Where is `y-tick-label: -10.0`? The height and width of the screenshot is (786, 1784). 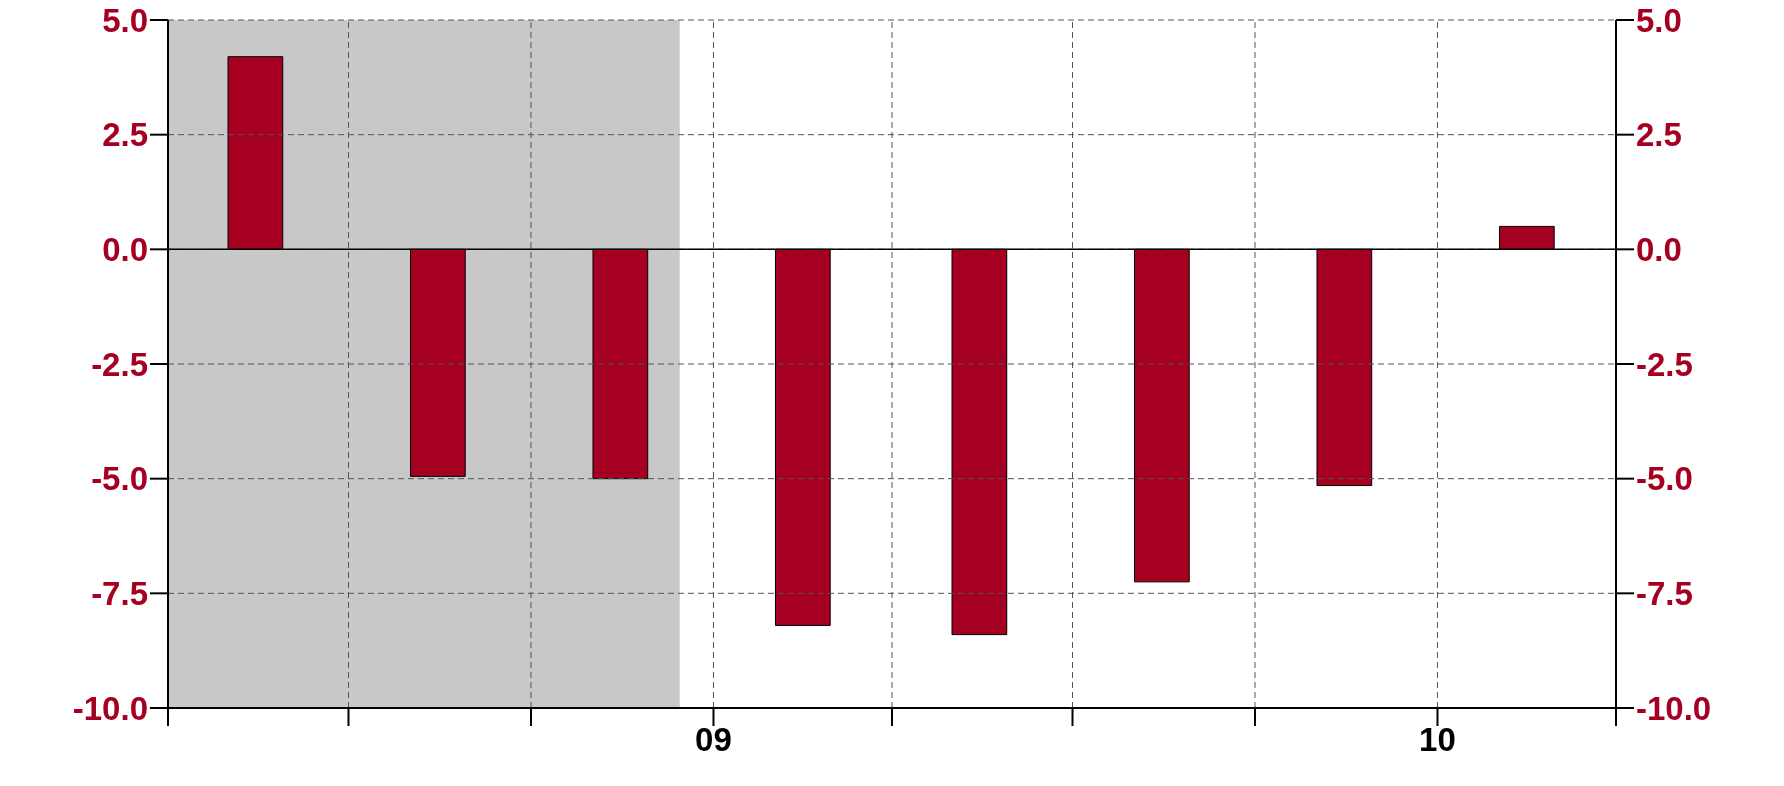
y-tick-label: -10.0 is located at coordinates (110, 708).